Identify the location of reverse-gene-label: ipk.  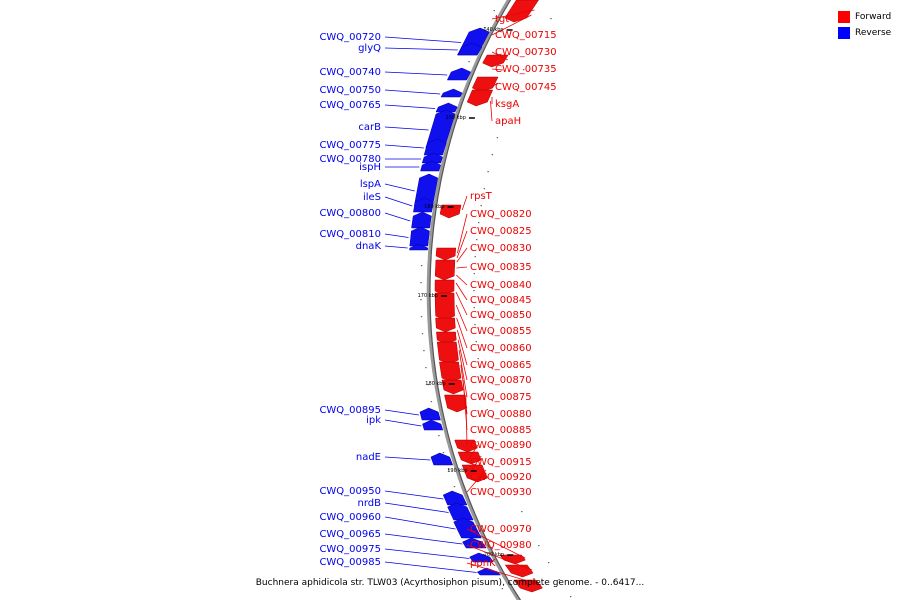
(373, 420).